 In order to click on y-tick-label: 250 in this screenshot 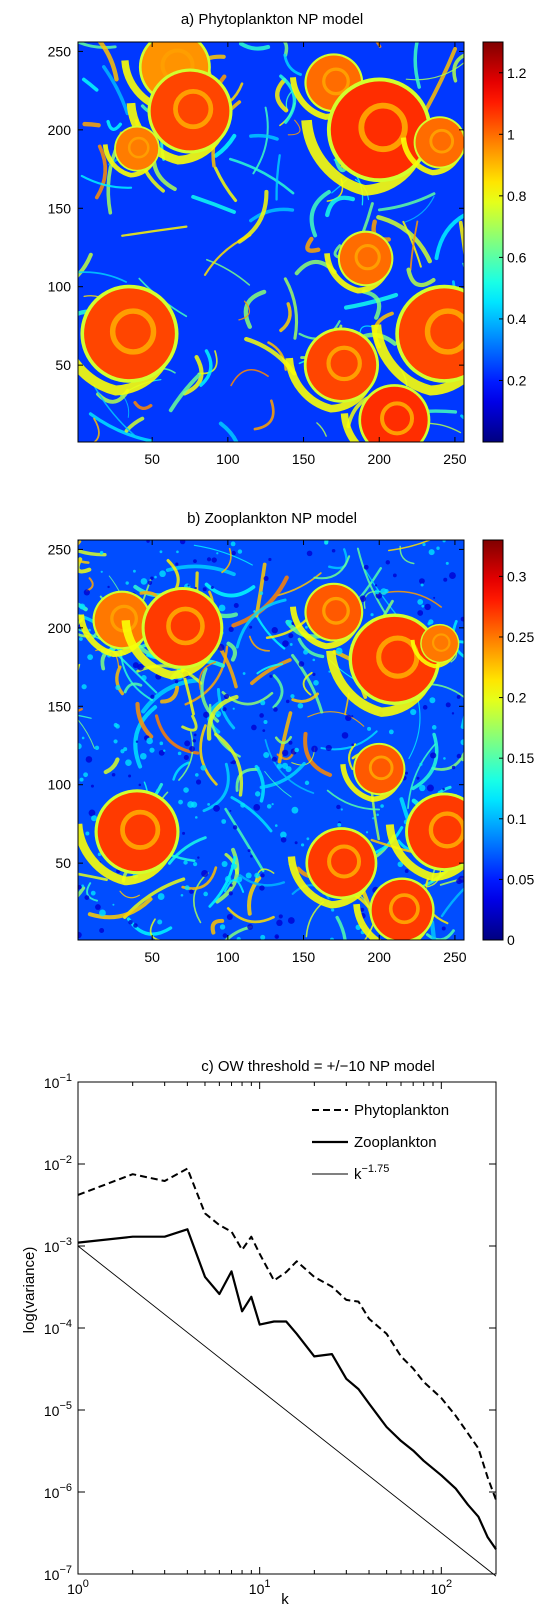, I will do `click(60, 549)`.